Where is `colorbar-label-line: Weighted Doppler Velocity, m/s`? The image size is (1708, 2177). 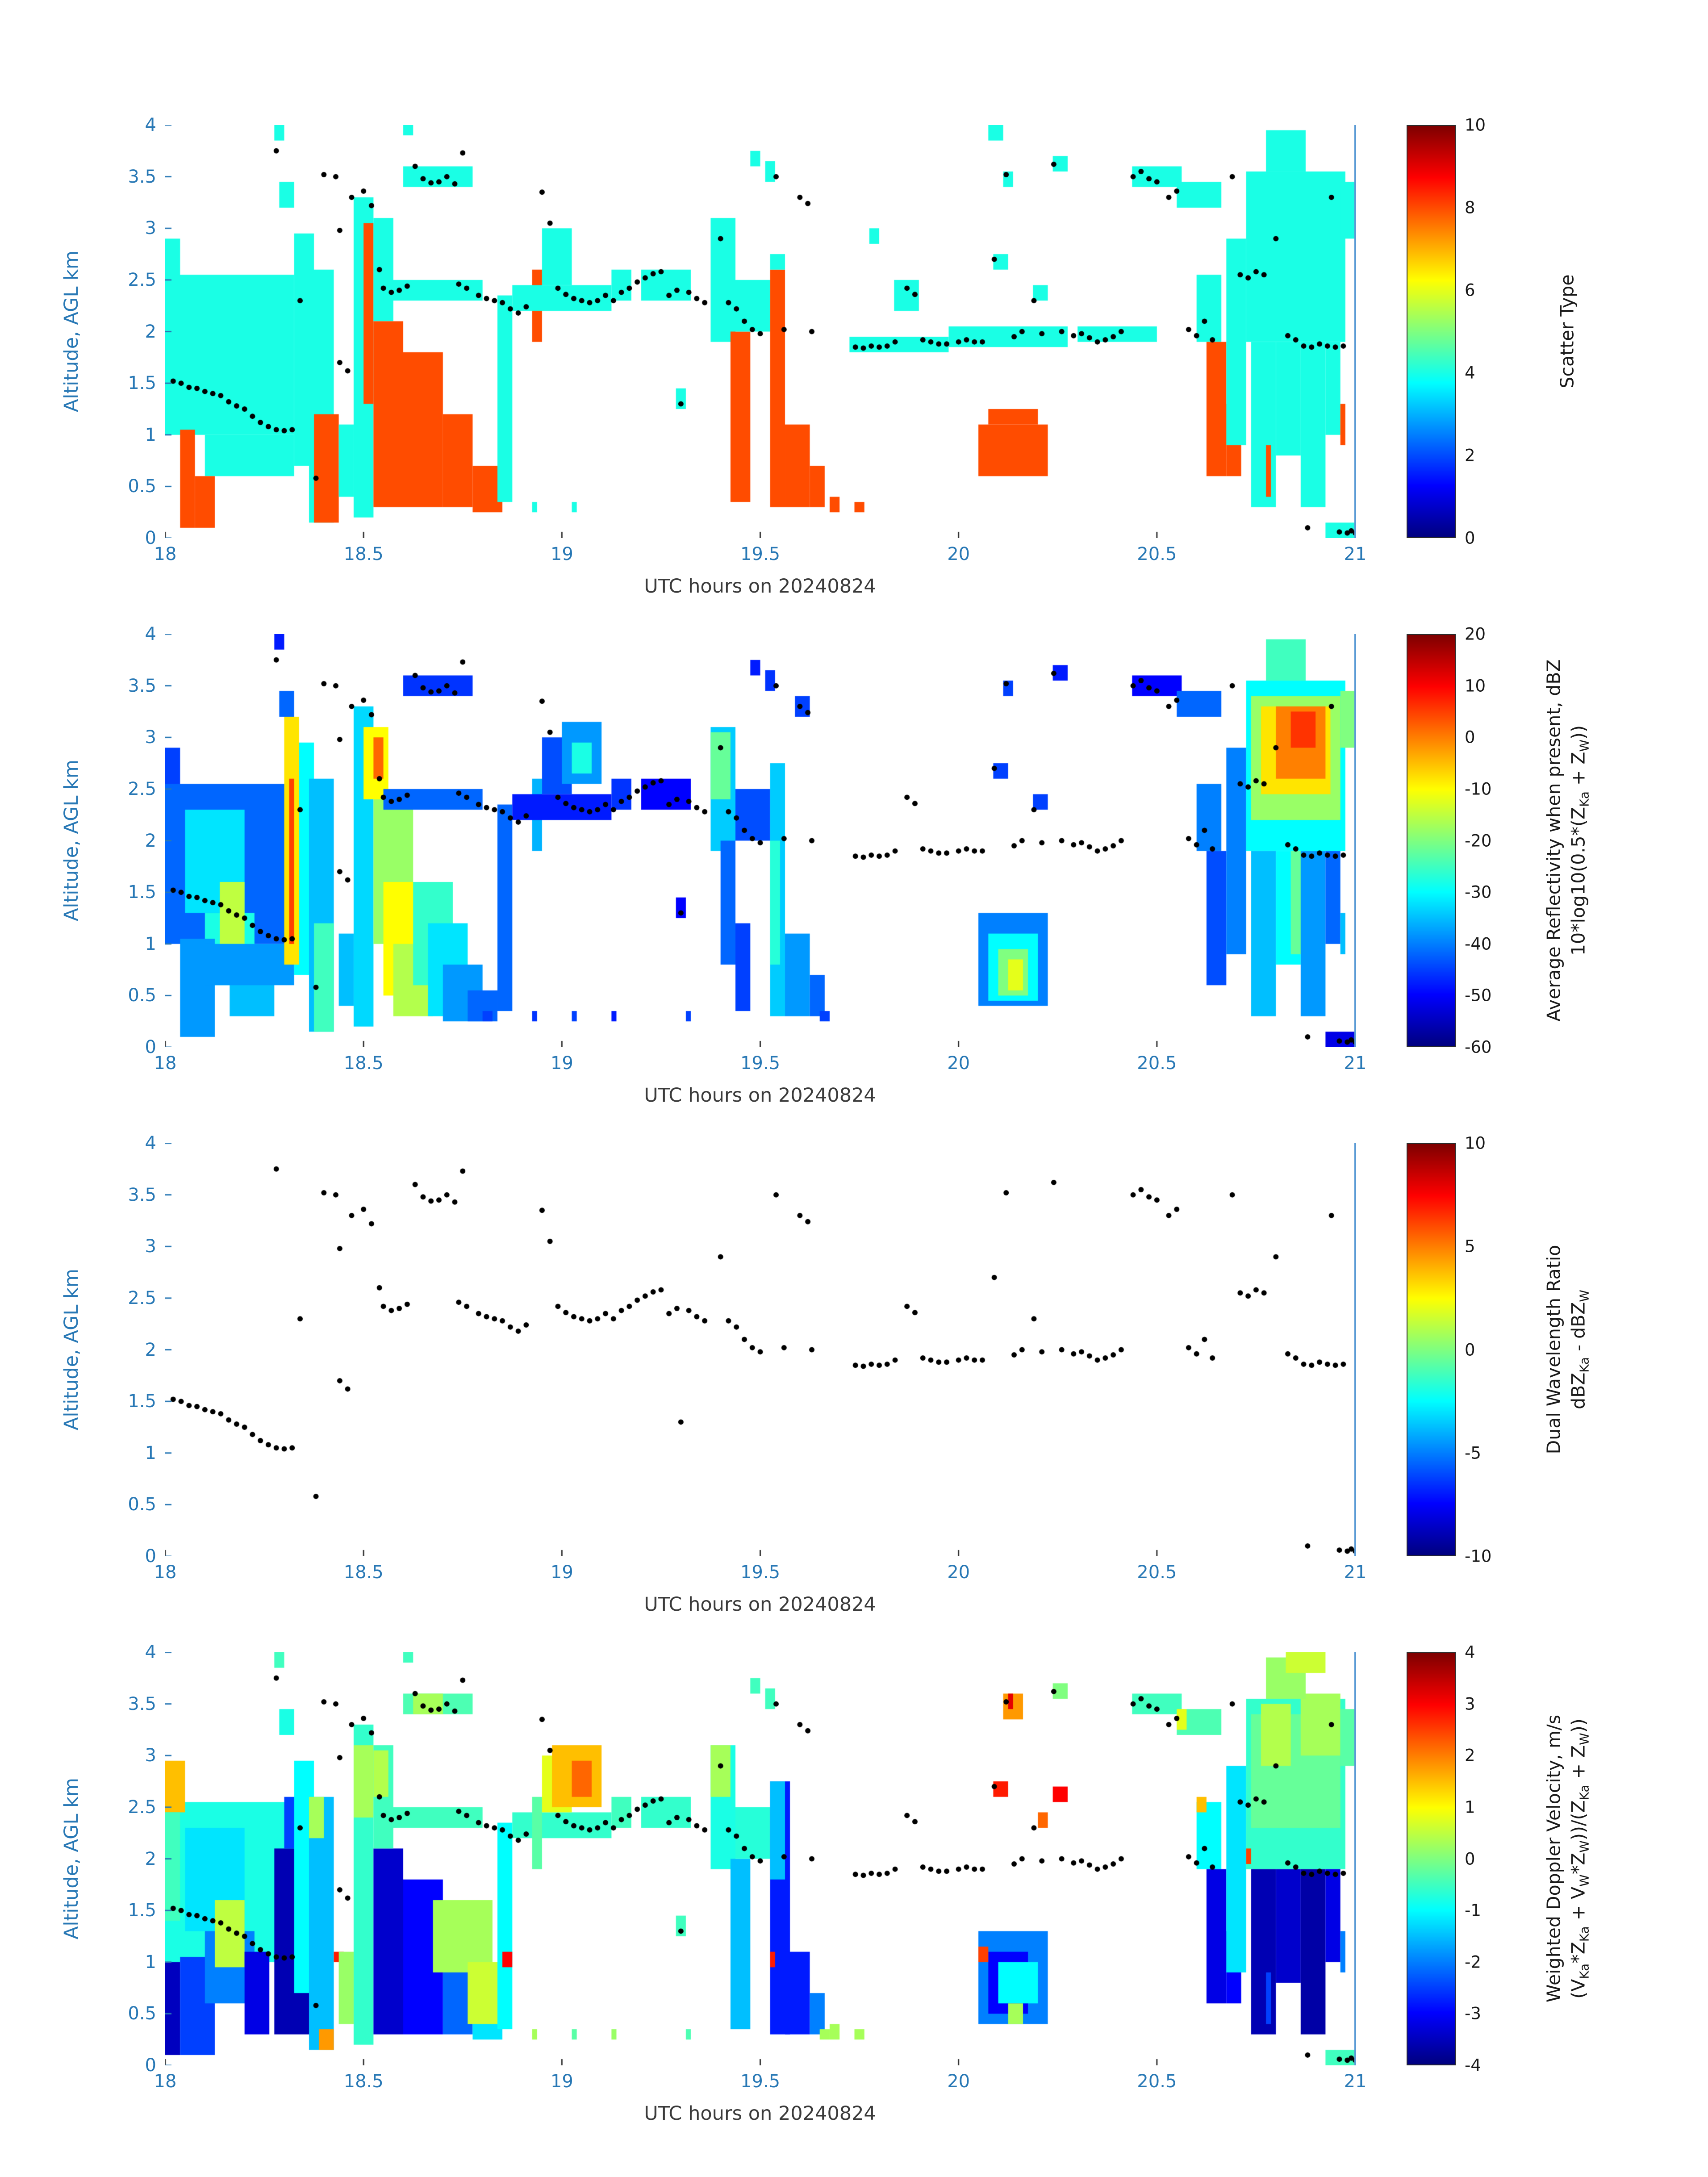 colorbar-label-line: Weighted Doppler Velocity, m/s is located at coordinates (1554, 1858).